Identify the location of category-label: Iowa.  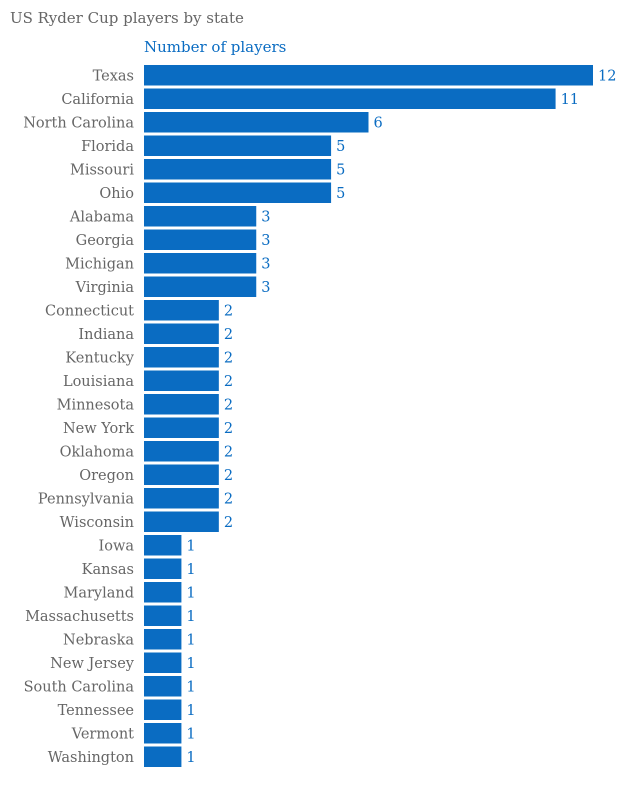
(116, 546).